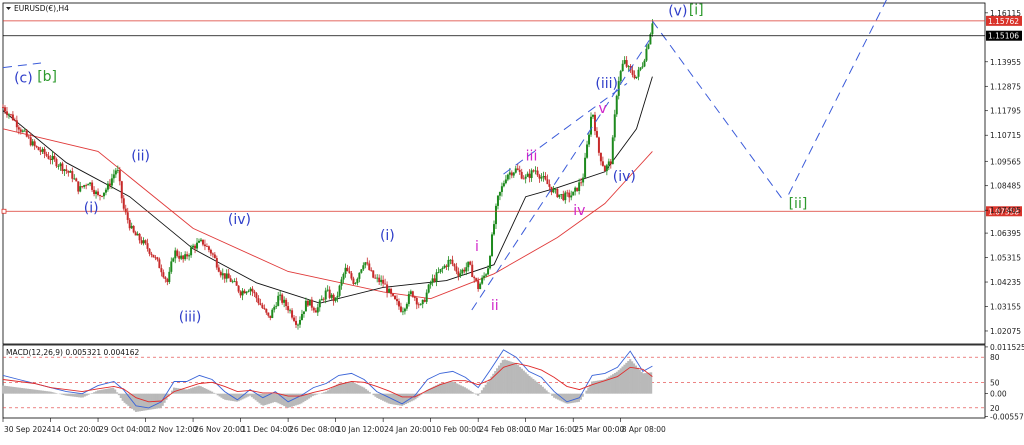  What do you see at coordinates (361, 429) in the screenshot?
I see `x-tick-label: 10 Jan 12:00` at bounding box center [361, 429].